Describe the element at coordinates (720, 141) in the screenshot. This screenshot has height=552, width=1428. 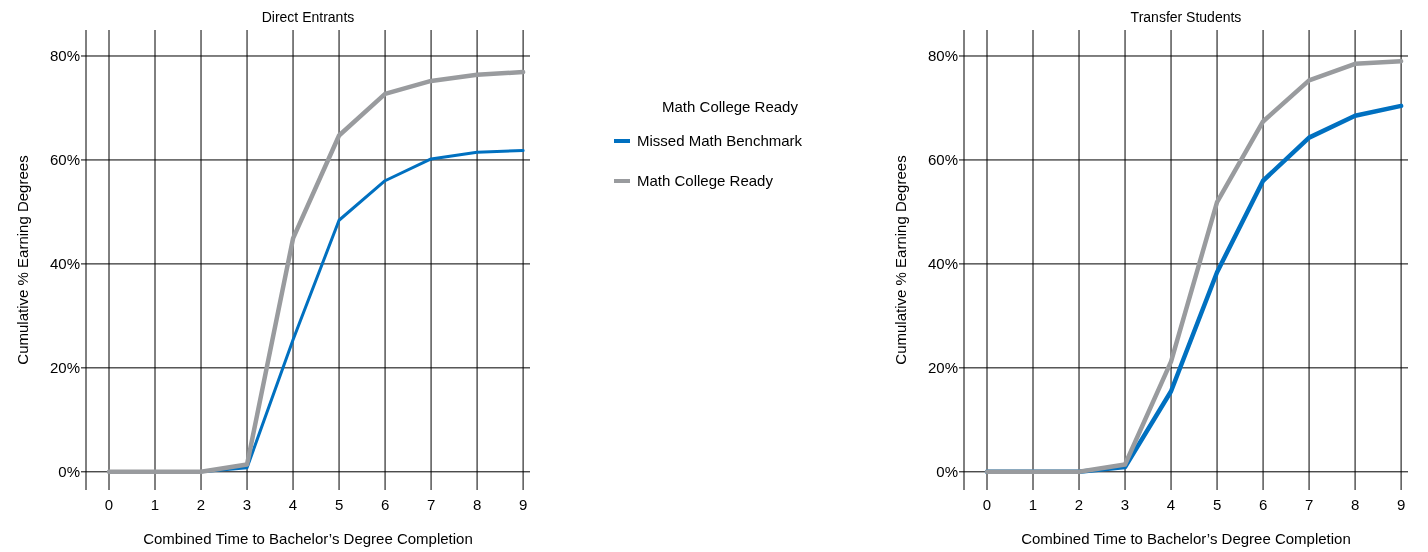
I see `legend-label: Missed Math Benchmark` at that location.